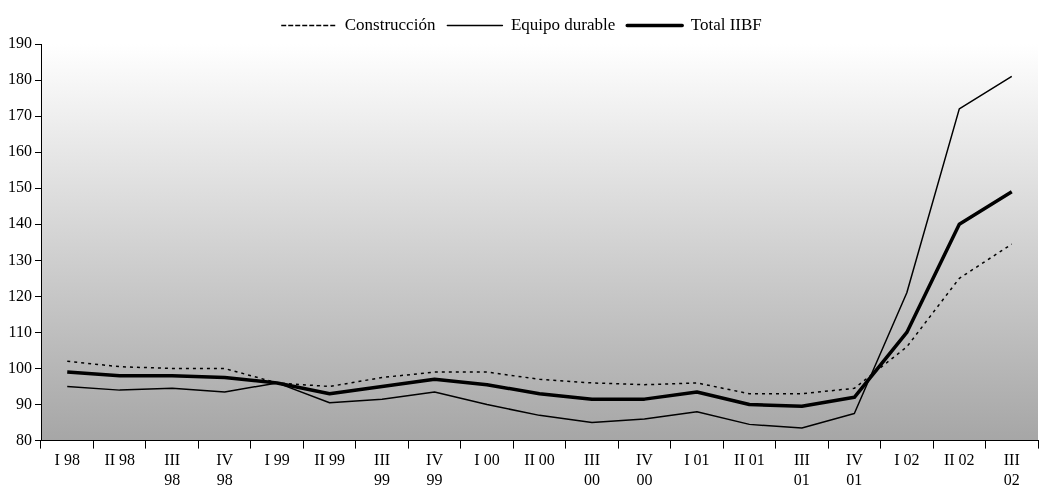  I want to click on x-tick-label: I 98, so click(67, 460).